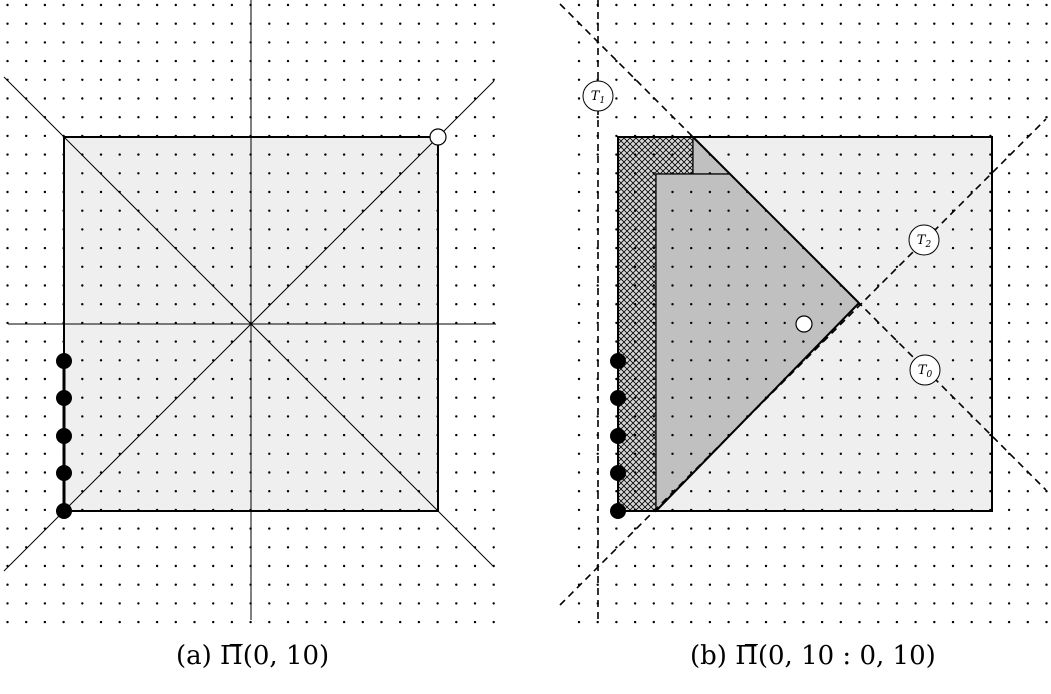 This screenshot has height=694, width=1051. I want to click on panel-b-label-t0: T0, so click(925, 370).